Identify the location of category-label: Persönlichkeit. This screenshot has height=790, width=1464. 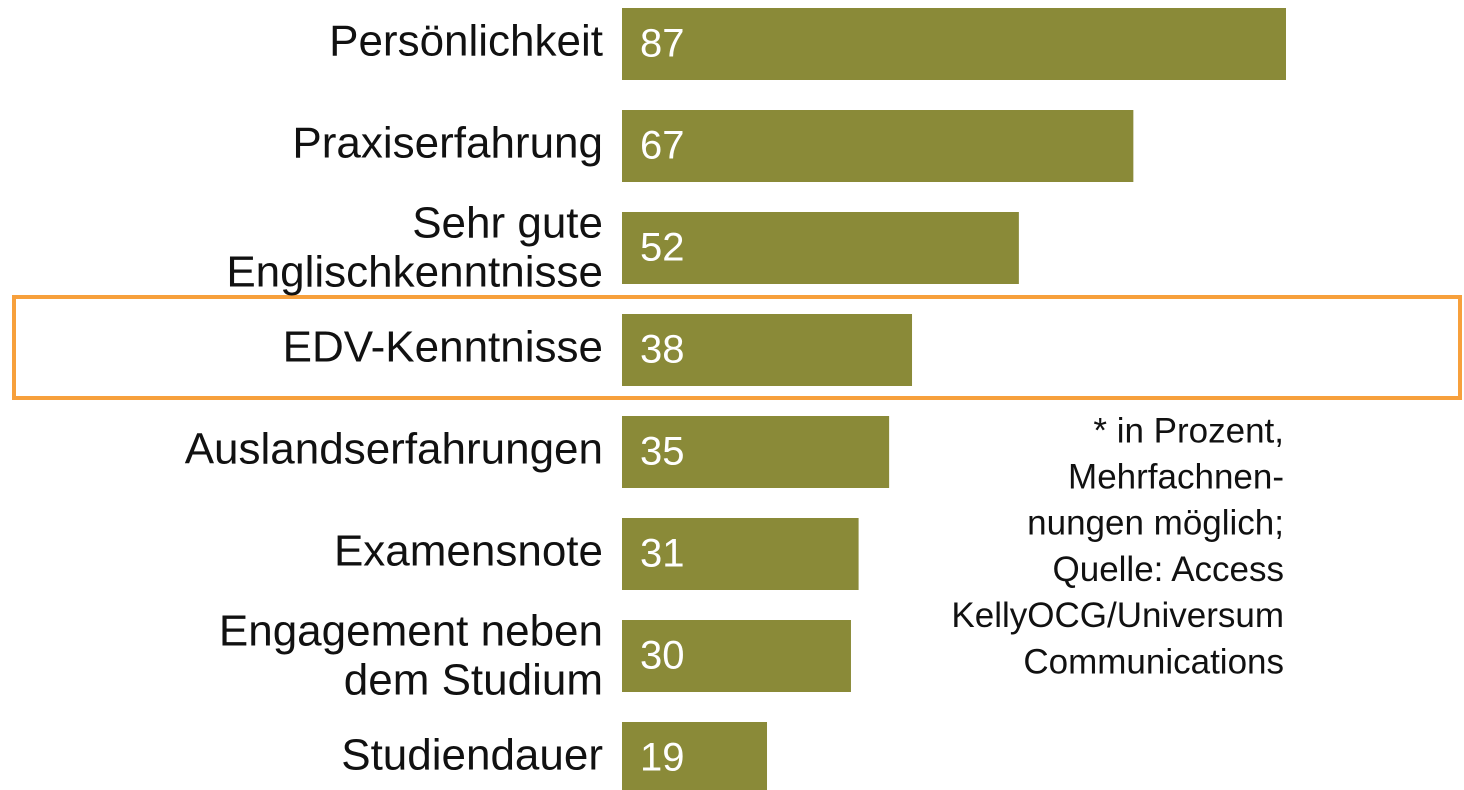
(466, 41).